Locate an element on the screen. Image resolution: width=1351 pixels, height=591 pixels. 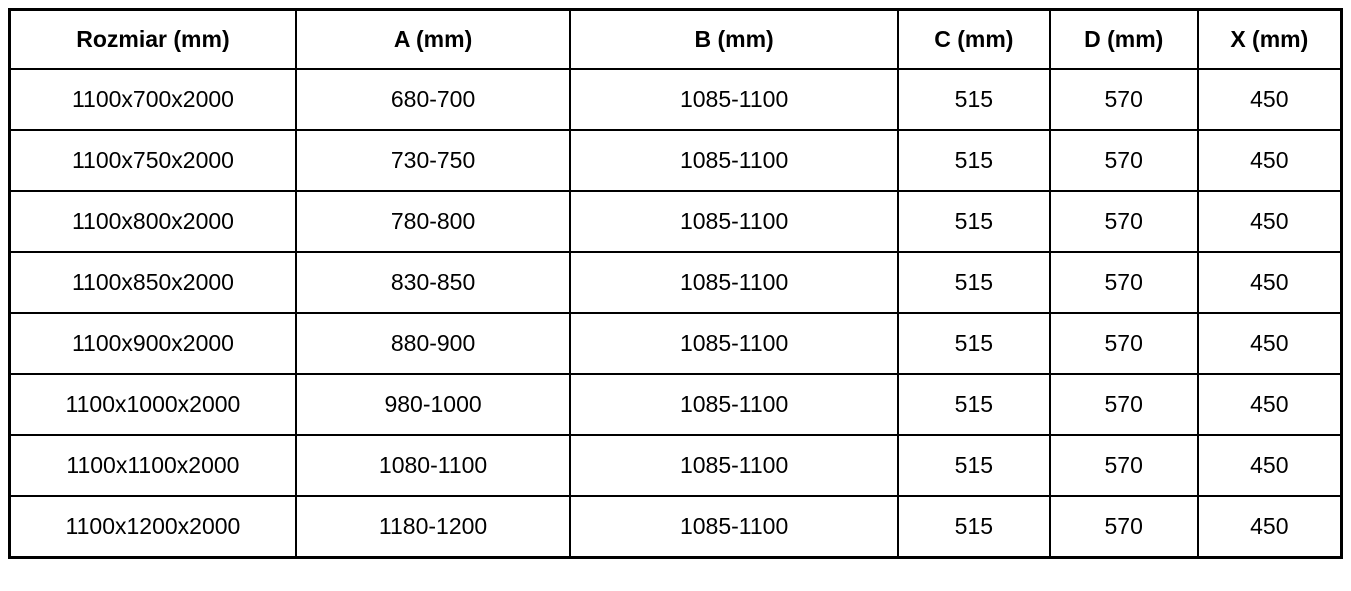
column-header: D (mm) is located at coordinates (1123, 39).